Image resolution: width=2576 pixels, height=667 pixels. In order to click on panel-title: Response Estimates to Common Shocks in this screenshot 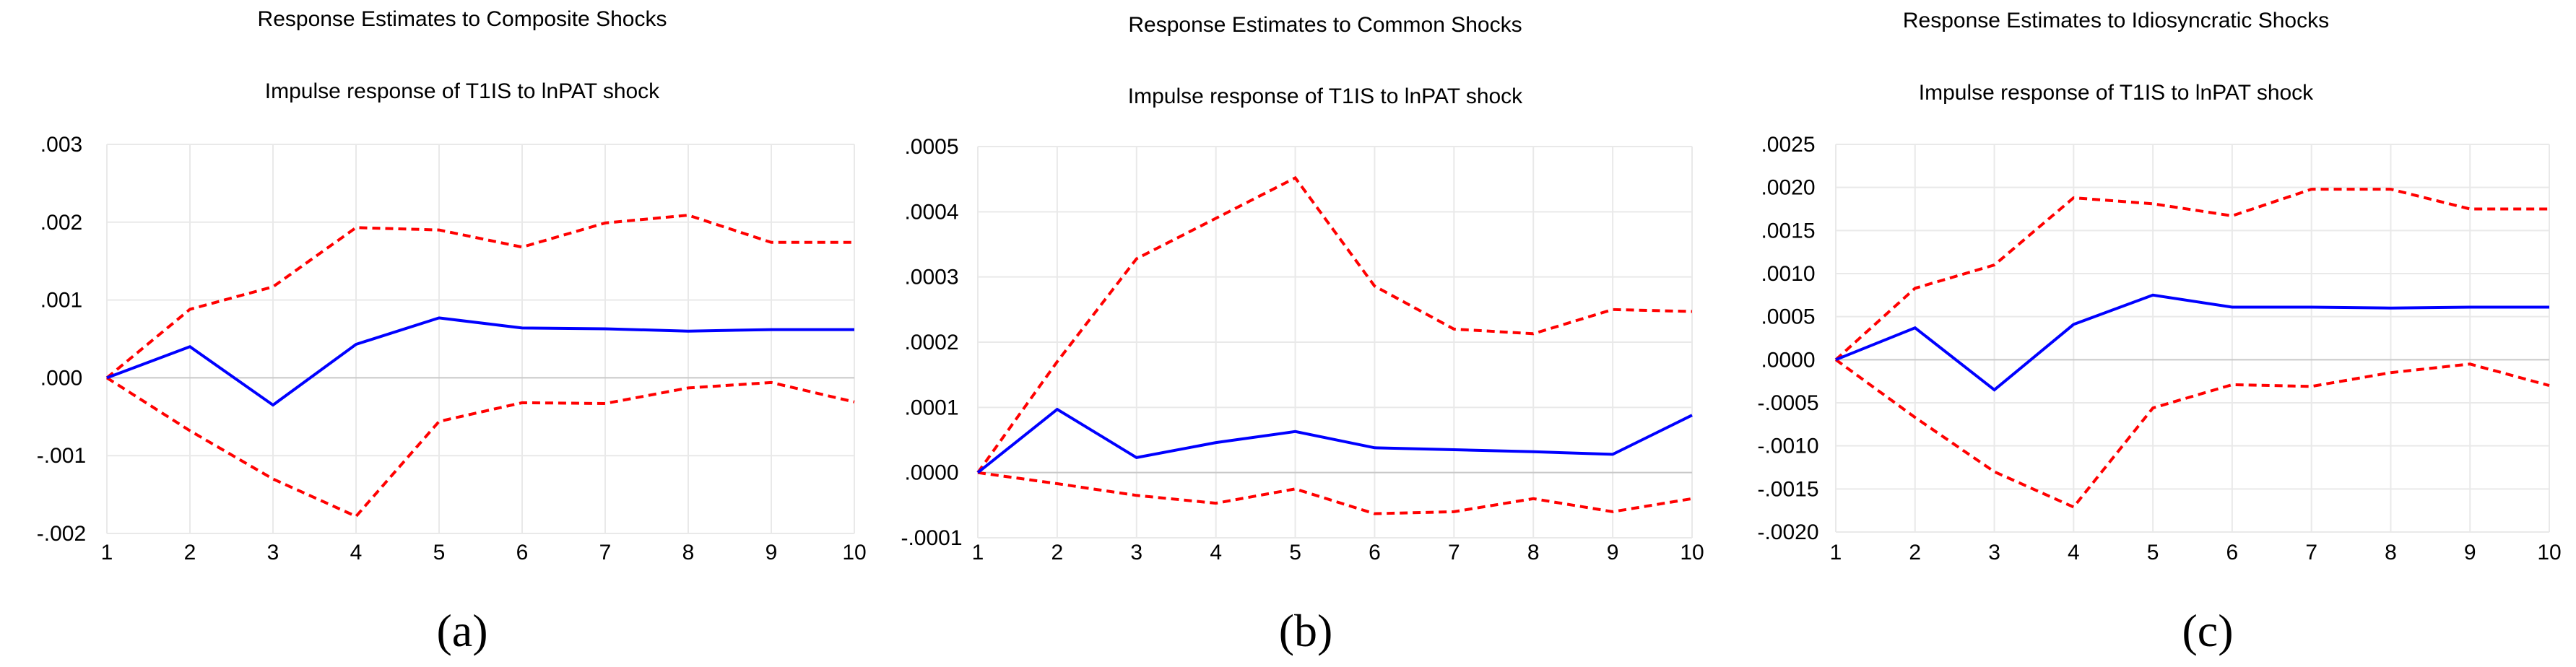, I will do `click(1325, 25)`.